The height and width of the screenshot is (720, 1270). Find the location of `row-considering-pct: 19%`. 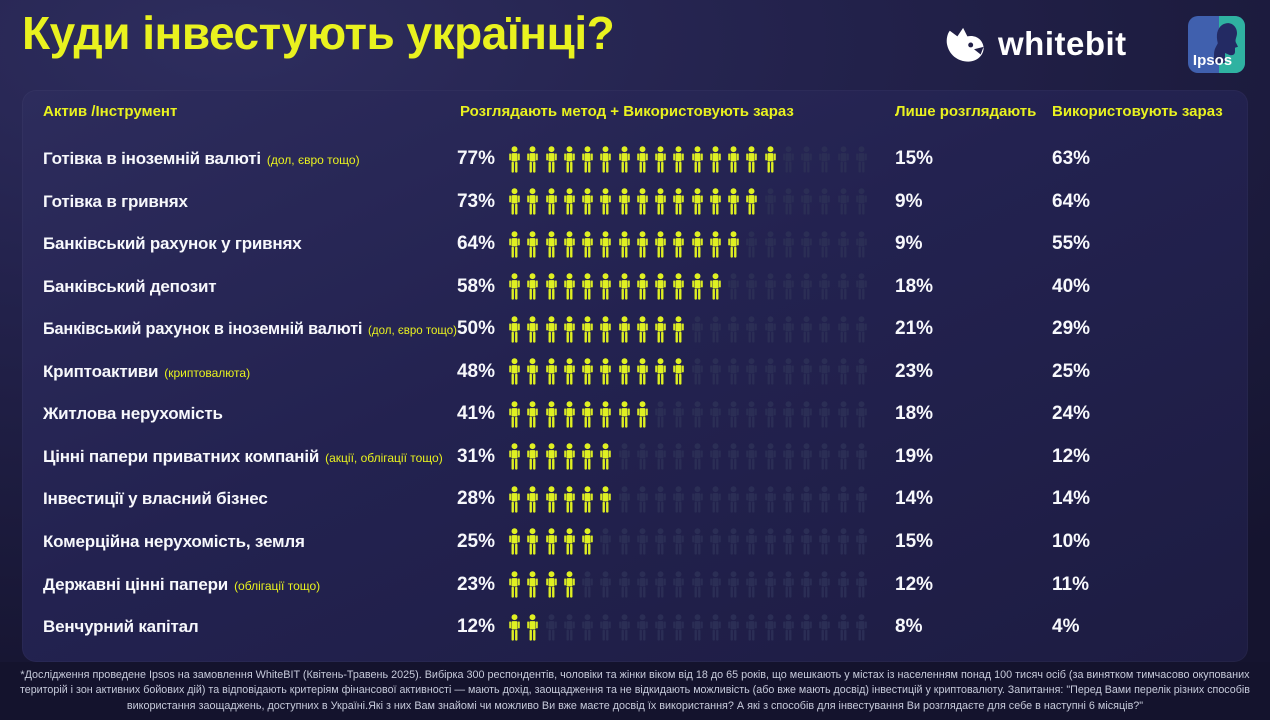

row-considering-pct: 19% is located at coordinates (914, 456).